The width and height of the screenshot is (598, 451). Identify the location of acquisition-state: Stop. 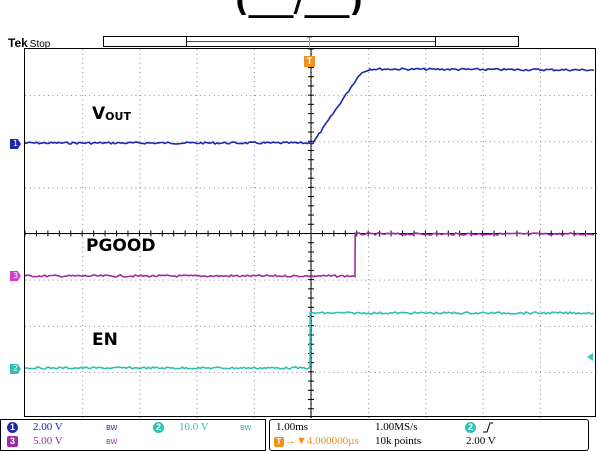
(40, 44).